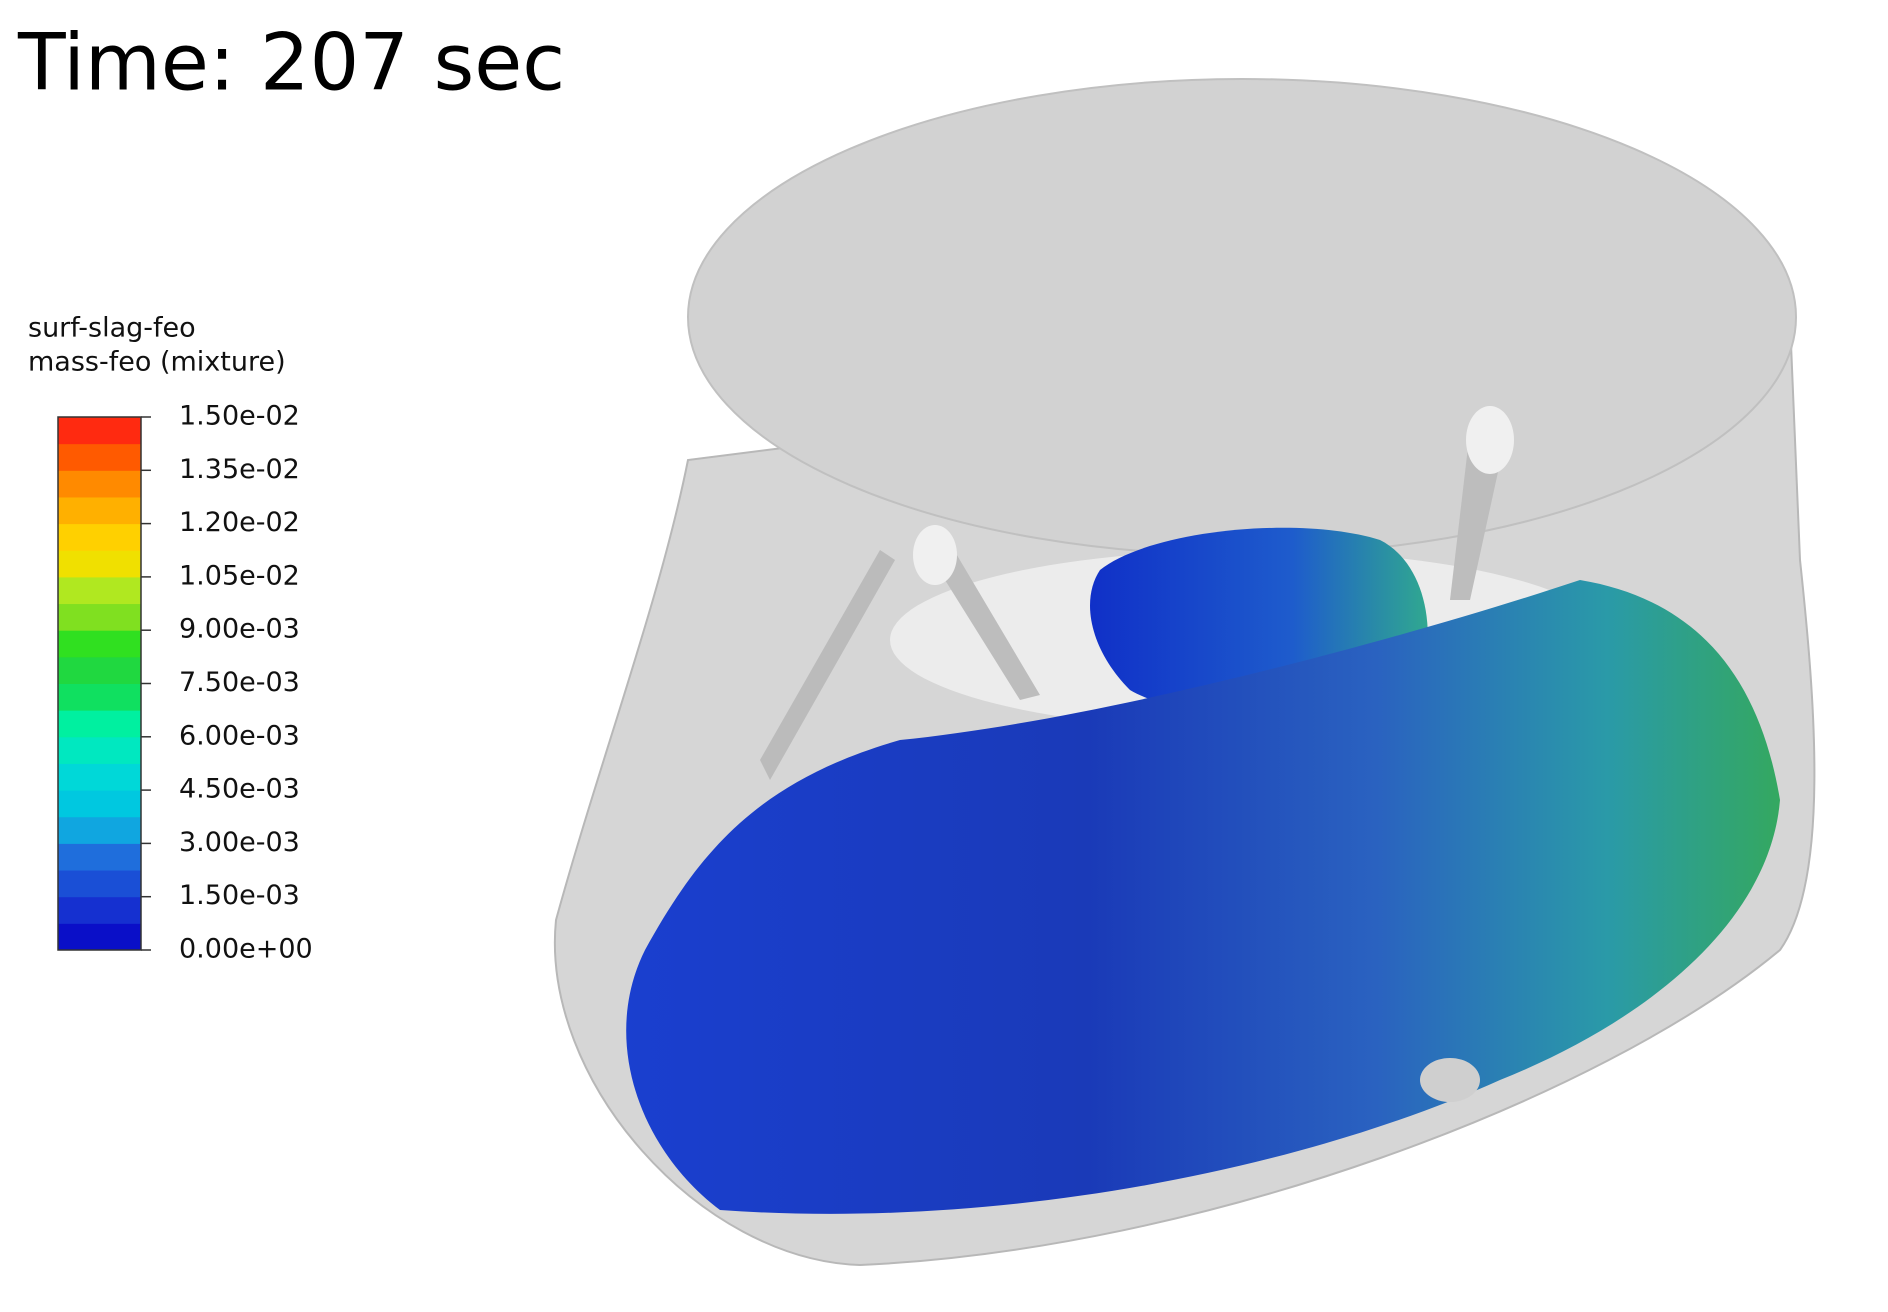 Image resolution: width=1888 pixels, height=1312 pixels. What do you see at coordinates (239, 629) in the screenshot?
I see `tick-label: 9.00e-03` at bounding box center [239, 629].